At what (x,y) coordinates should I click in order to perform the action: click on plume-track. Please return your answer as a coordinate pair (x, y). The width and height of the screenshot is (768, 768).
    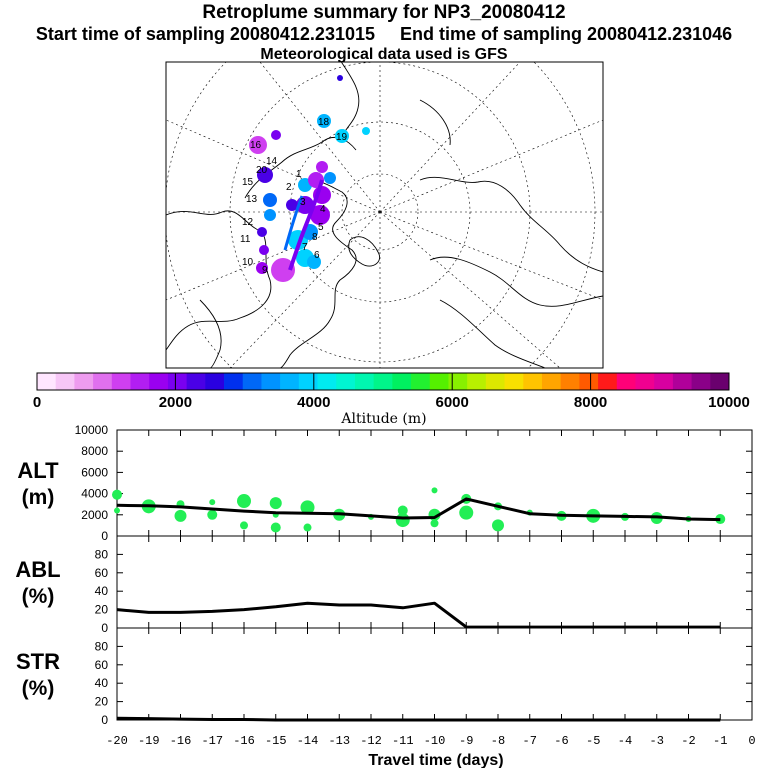
    Looking at the image, I should click on (306, 225).